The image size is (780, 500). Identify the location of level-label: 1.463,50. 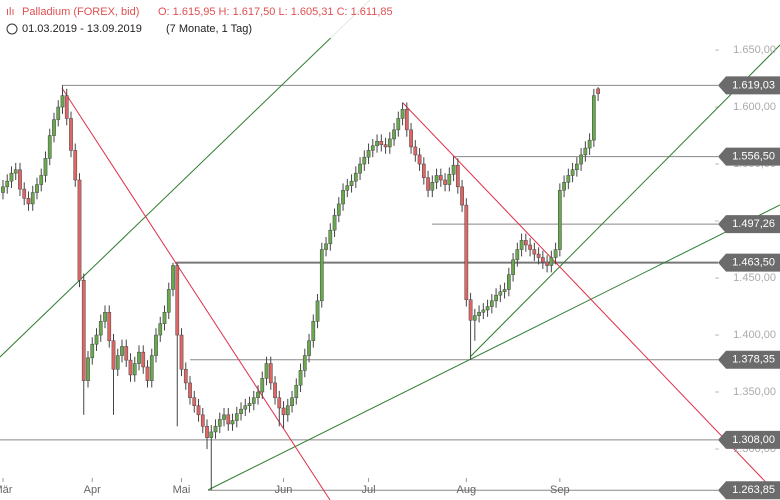
(753, 263).